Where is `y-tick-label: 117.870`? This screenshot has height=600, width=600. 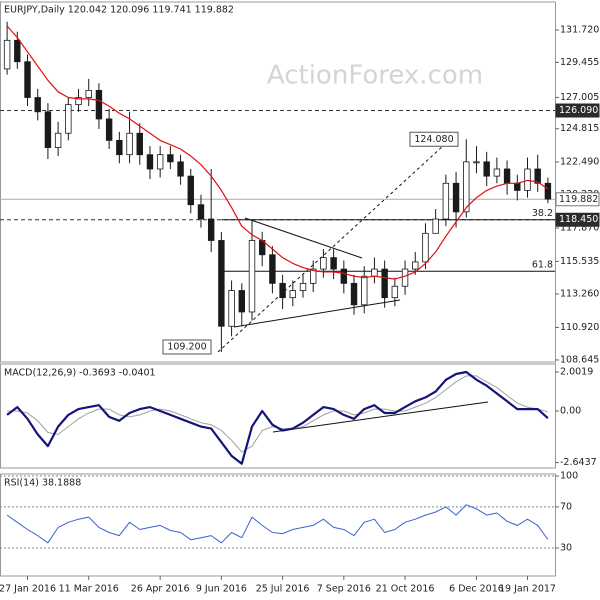 y-tick-label: 117.870 is located at coordinates (579, 228).